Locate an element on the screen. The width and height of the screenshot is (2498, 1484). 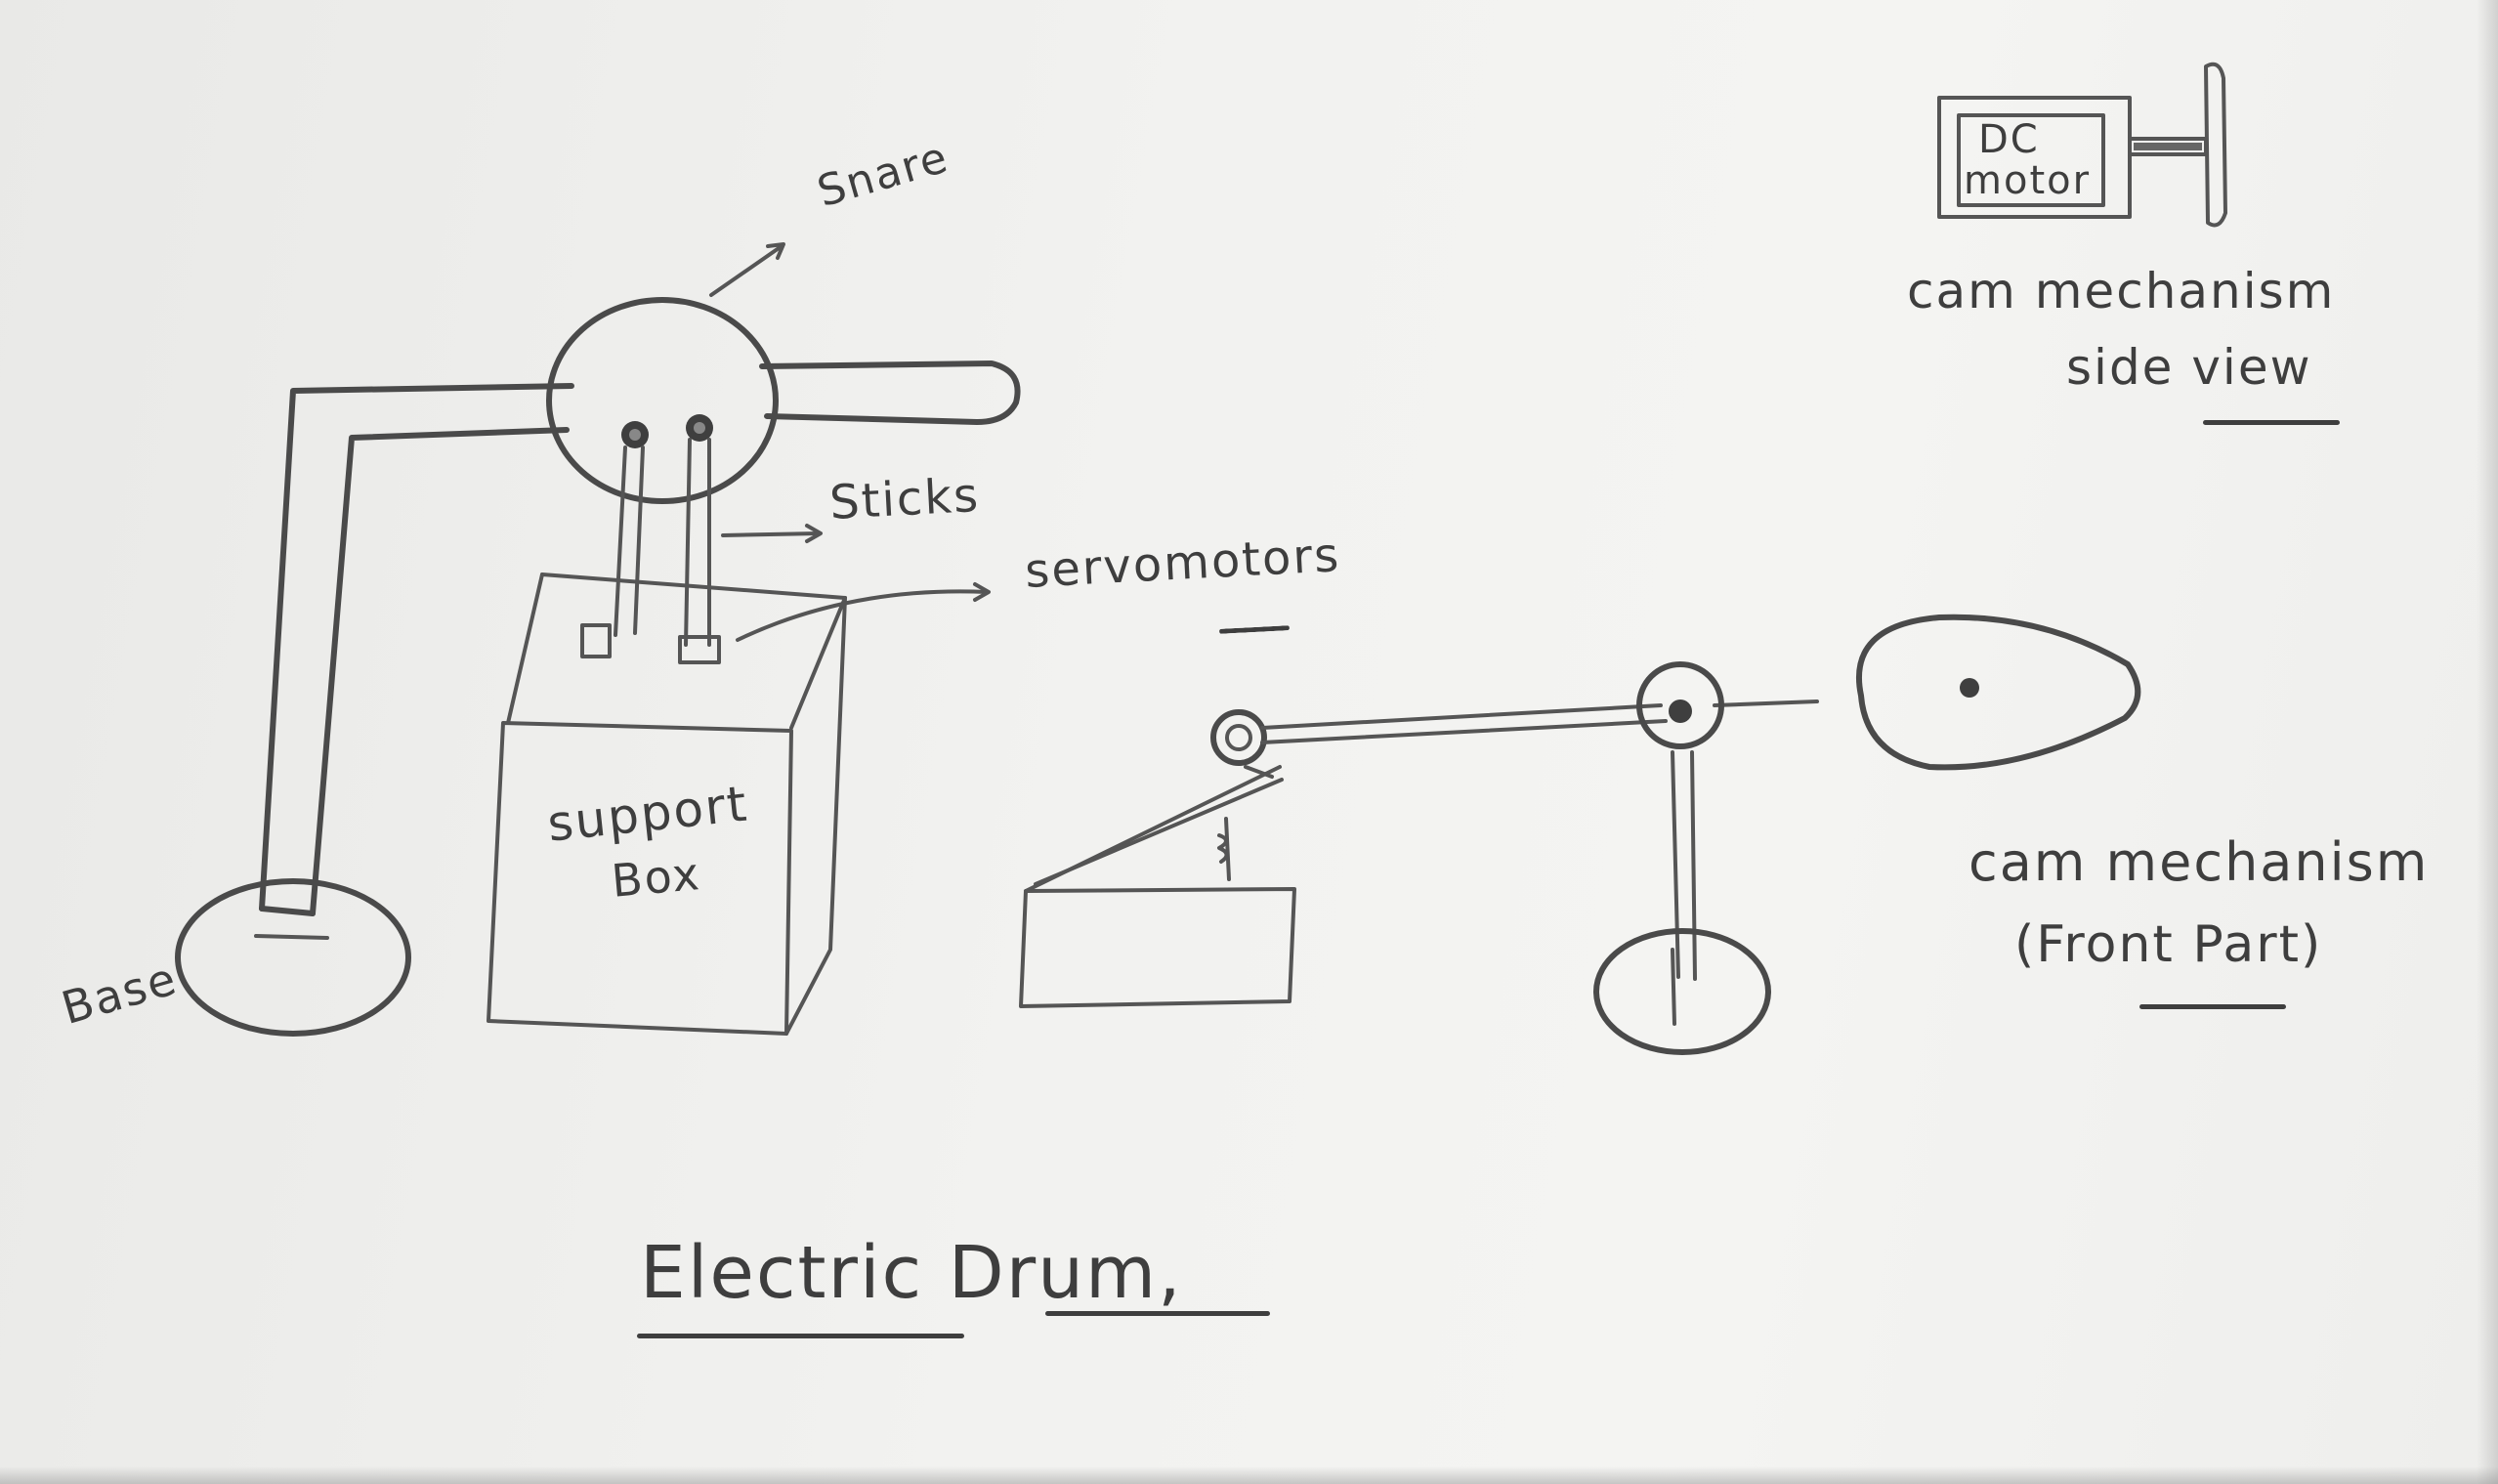
stand-arm is located at coordinates (416, 649).